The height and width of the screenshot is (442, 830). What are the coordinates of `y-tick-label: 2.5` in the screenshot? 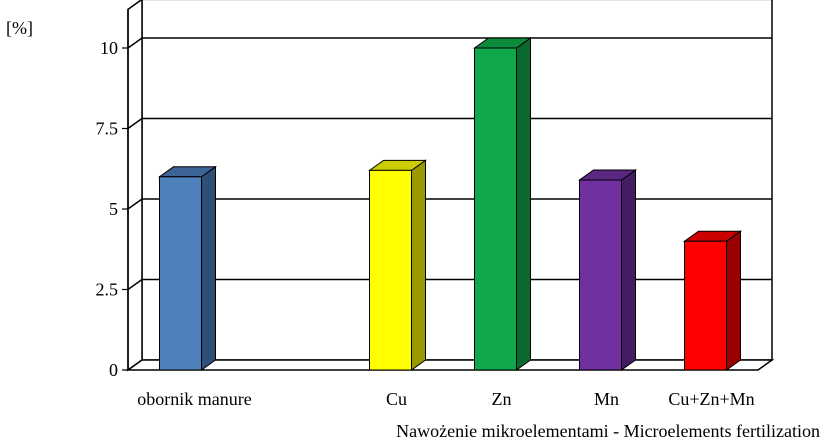 It's located at (107, 290).